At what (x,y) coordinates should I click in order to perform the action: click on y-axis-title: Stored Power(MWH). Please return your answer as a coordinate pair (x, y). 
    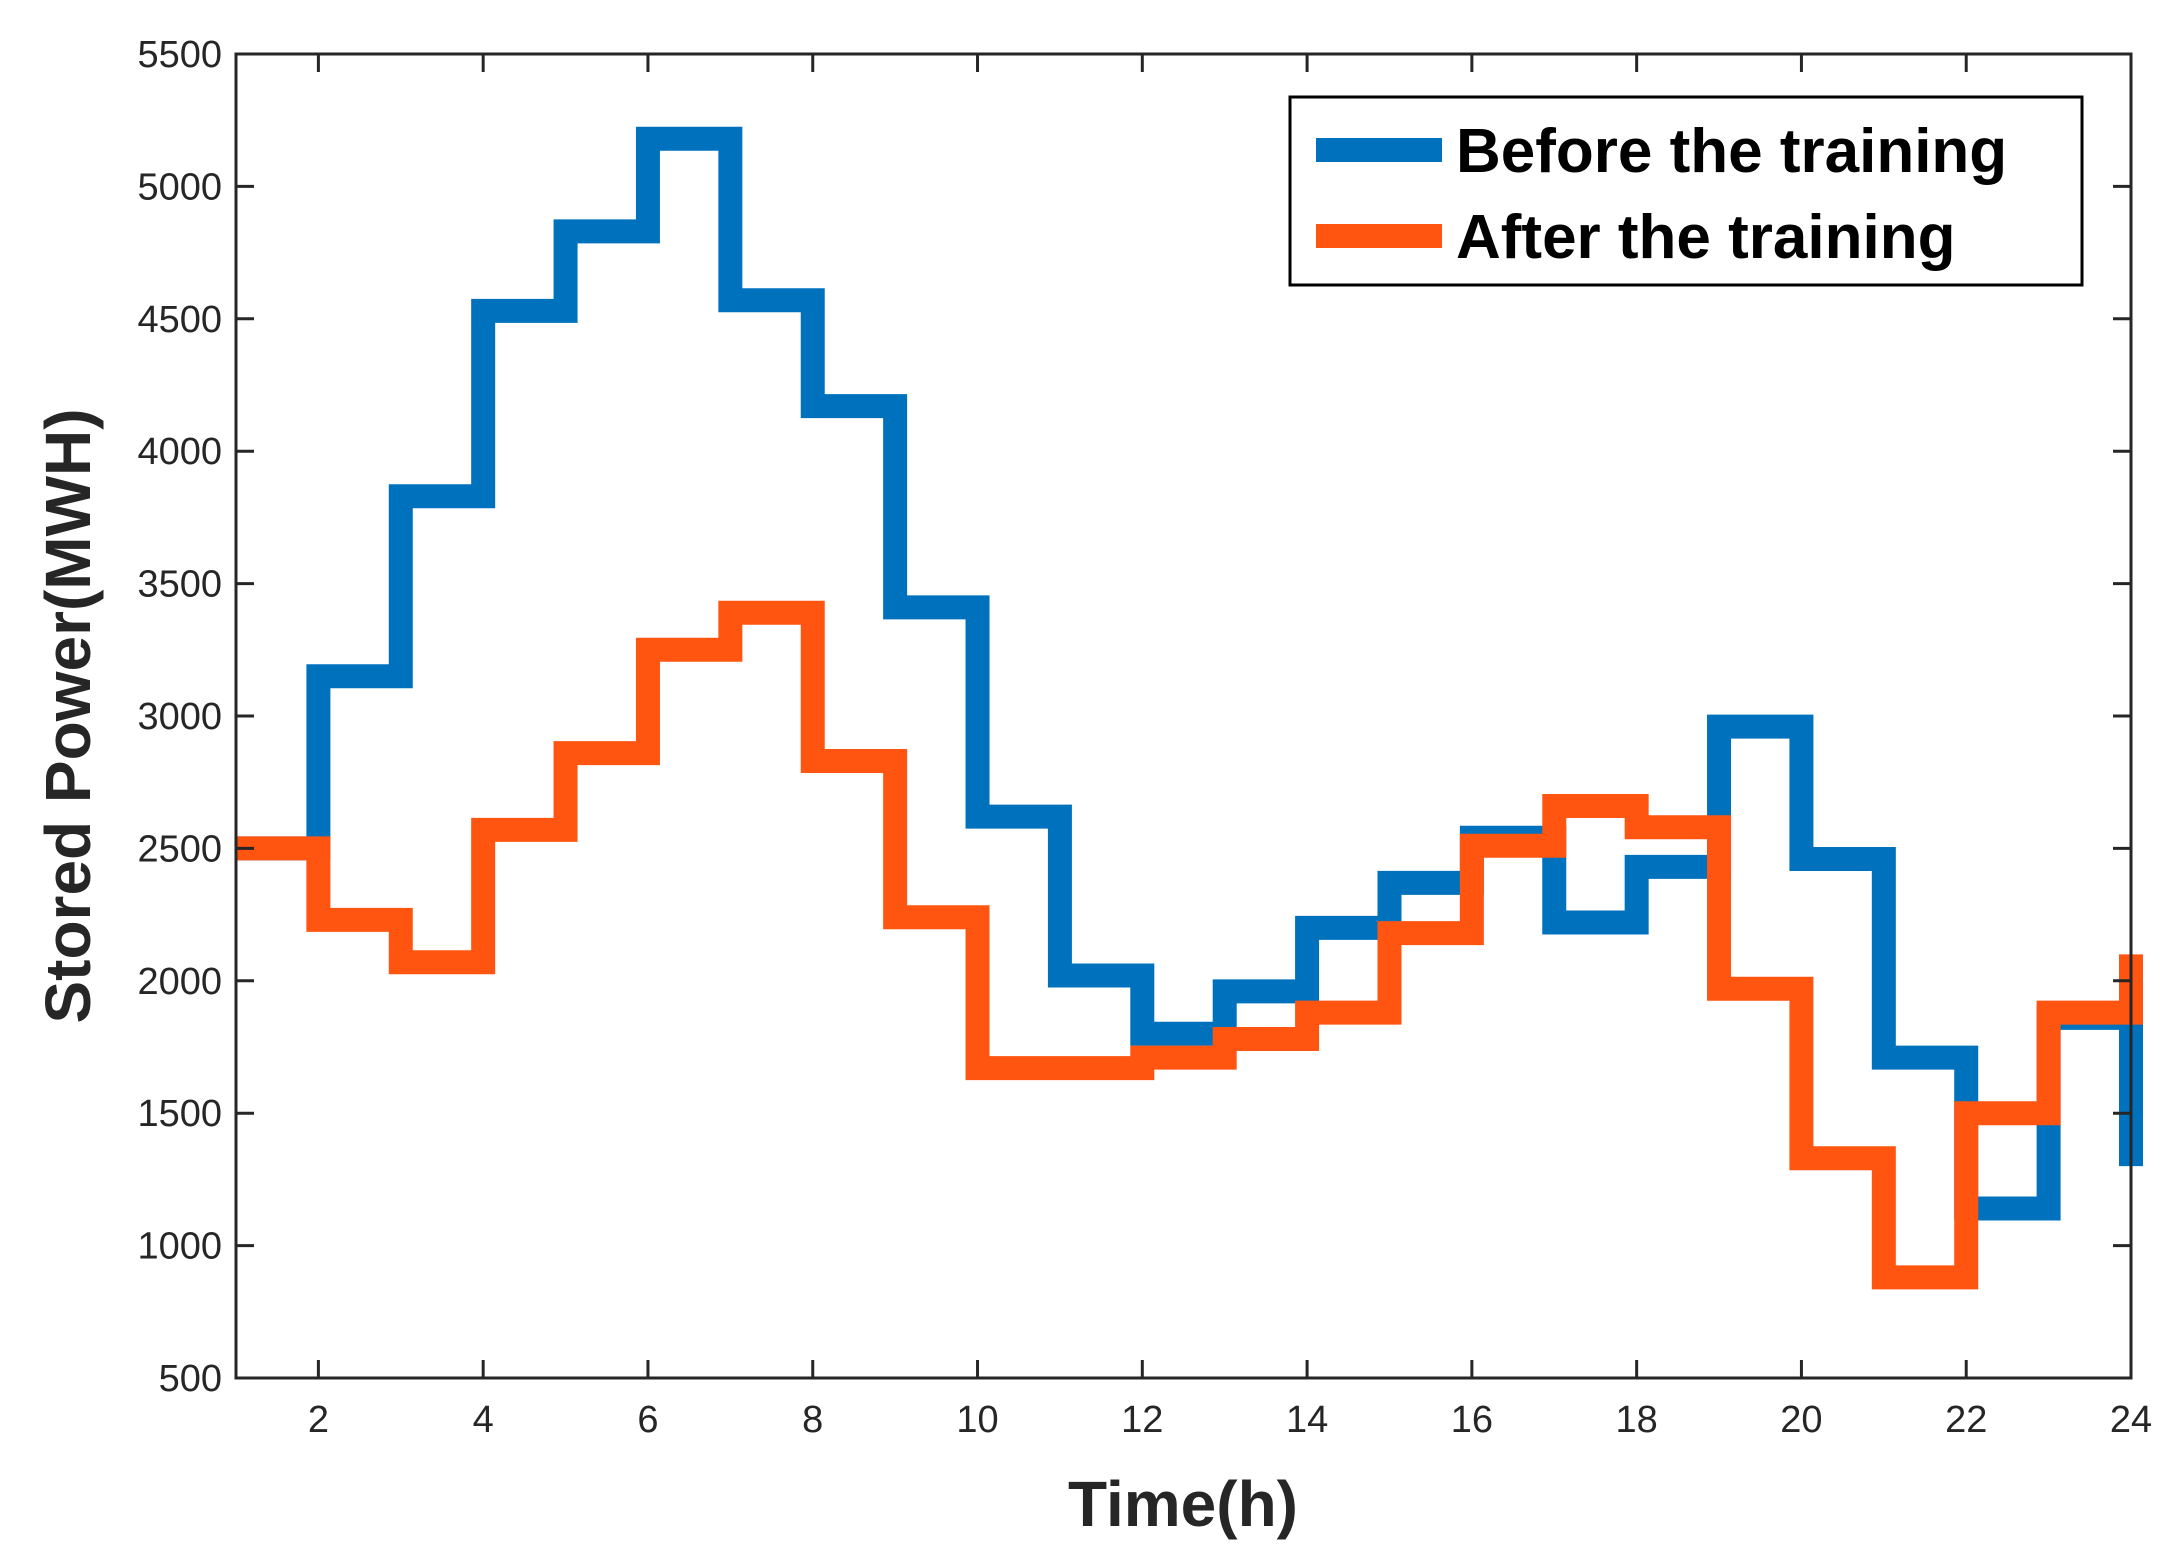
    Looking at the image, I should click on (68, 715).